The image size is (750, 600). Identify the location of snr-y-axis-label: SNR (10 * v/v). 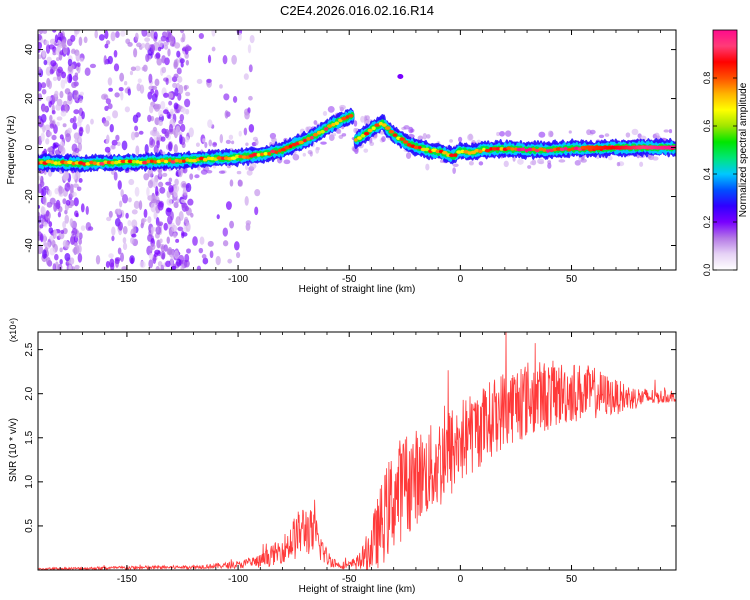
(13, 450).